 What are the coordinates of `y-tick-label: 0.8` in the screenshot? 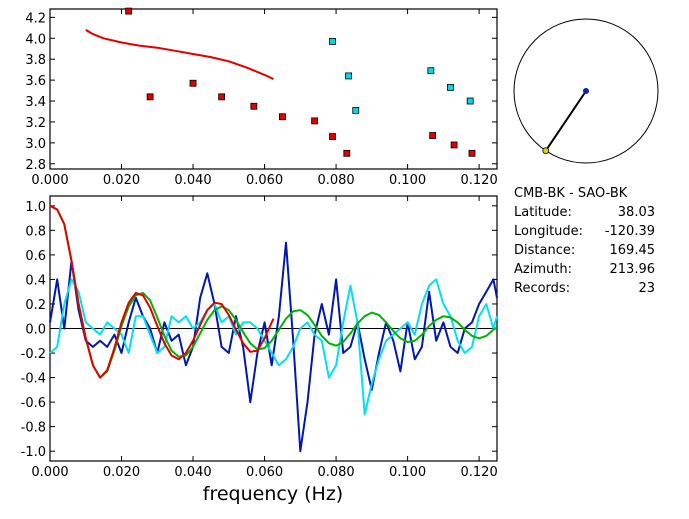 It's located at (35, 231).